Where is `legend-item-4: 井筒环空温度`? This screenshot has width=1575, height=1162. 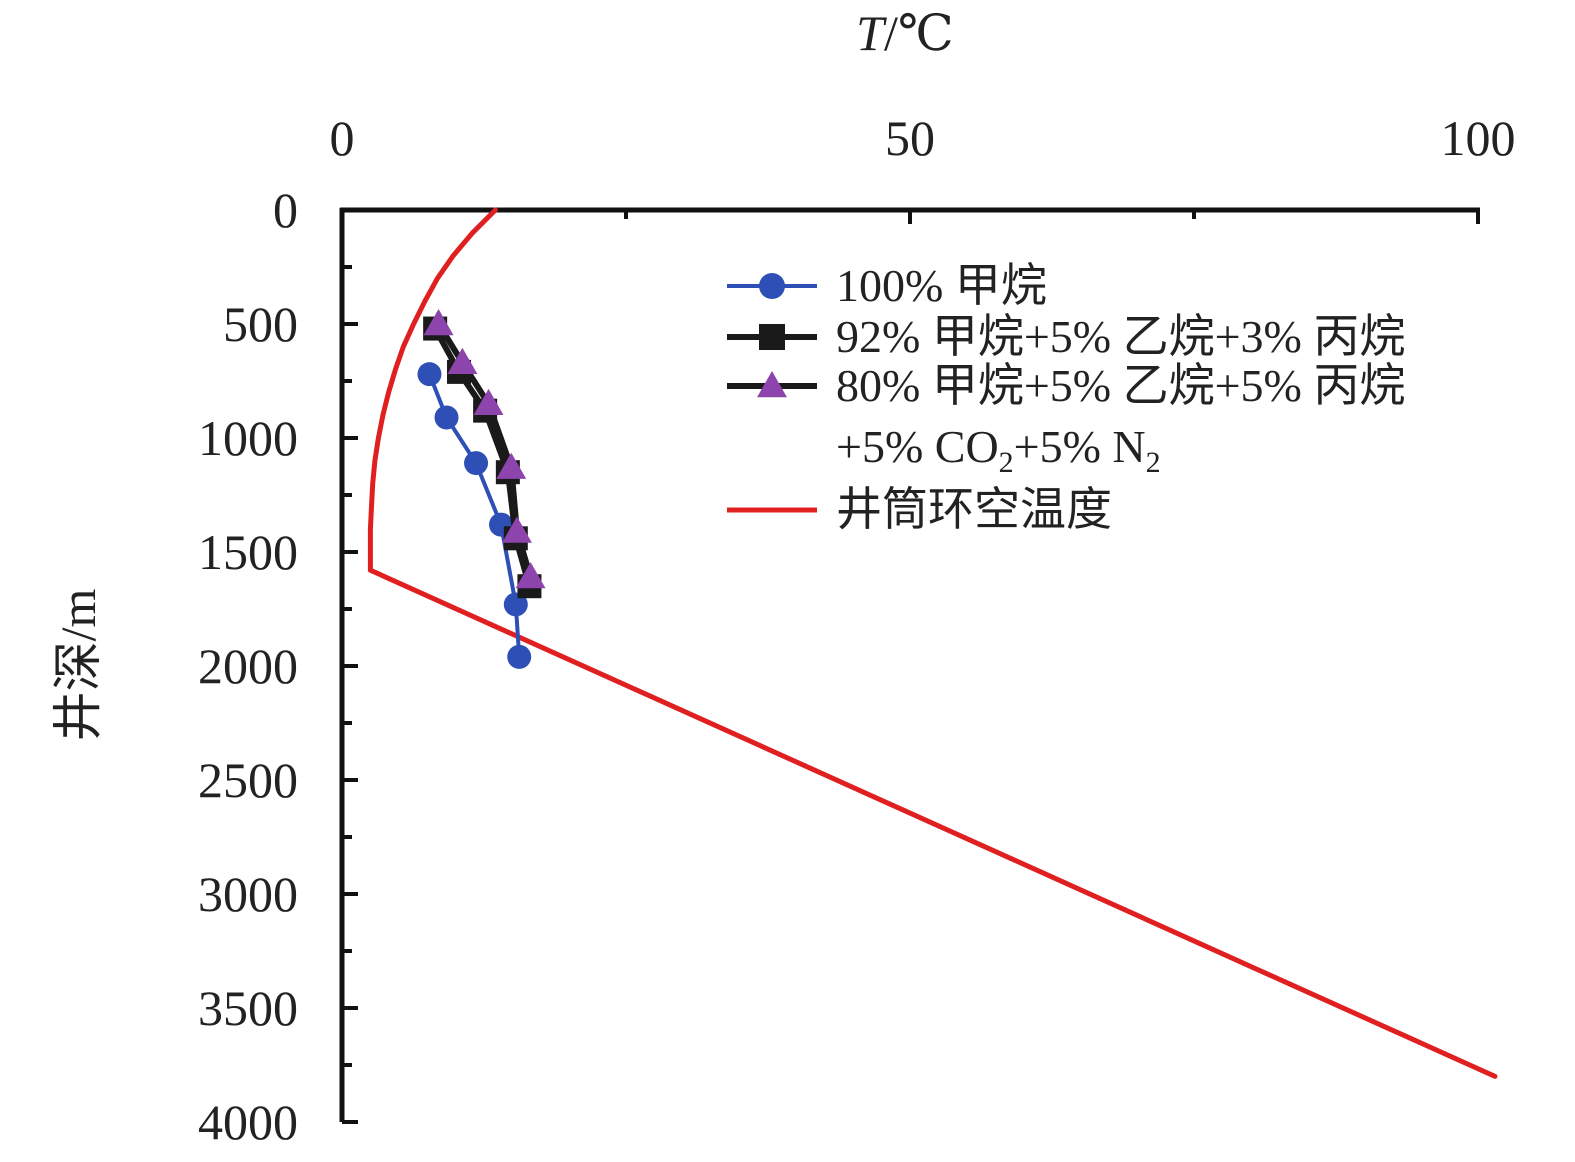 legend-item-4: 井筒环空温度 is located at coordinates (919, 509).